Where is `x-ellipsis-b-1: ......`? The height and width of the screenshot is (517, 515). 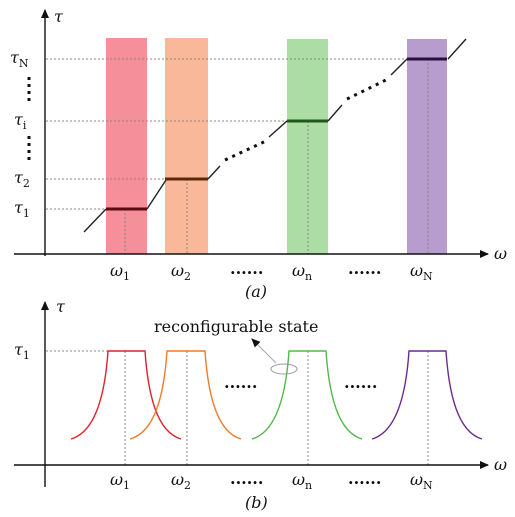
x-ellipsis-b-1: ...... is located at coordinates (246, 478).